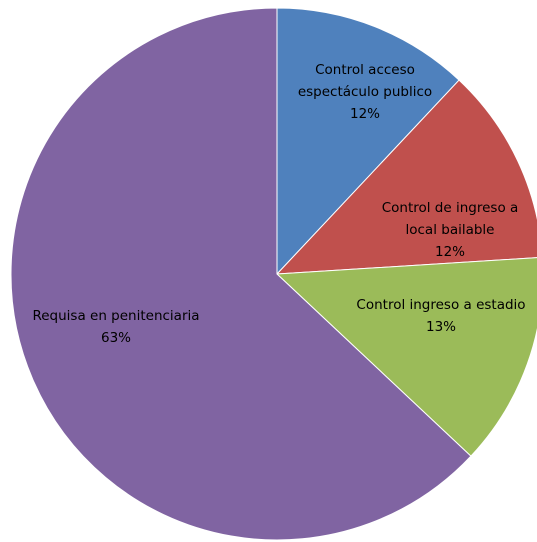  Describe the element at coordinates (115, 338) in the screenshot. I see `value-label: 63%` at that location.